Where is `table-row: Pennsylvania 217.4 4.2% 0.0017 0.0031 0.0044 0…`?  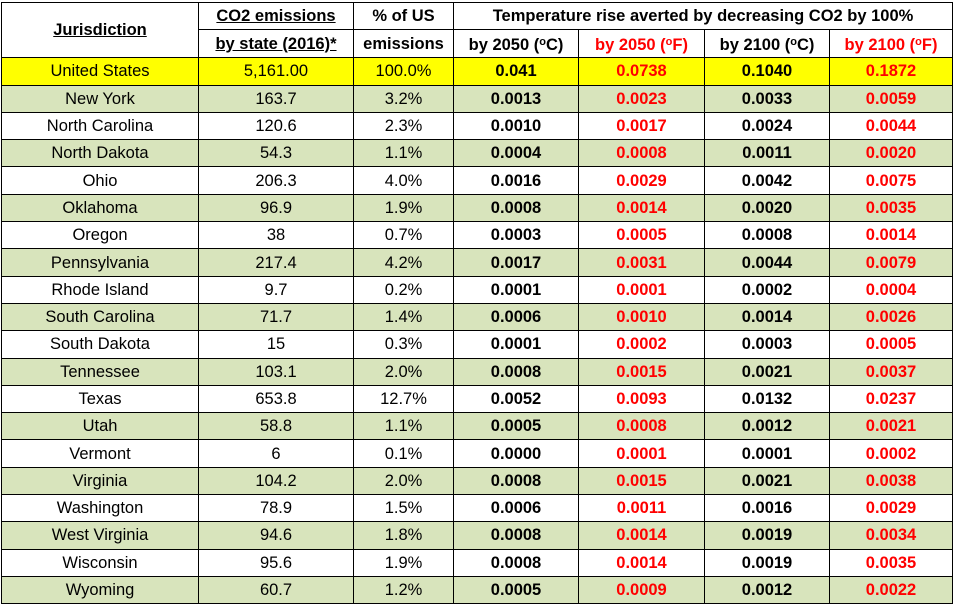 table-row: Pennsylvania 217.4 4.2% 0.0017 0.0031 0.0044 0… is located at coordinates (477, 262).